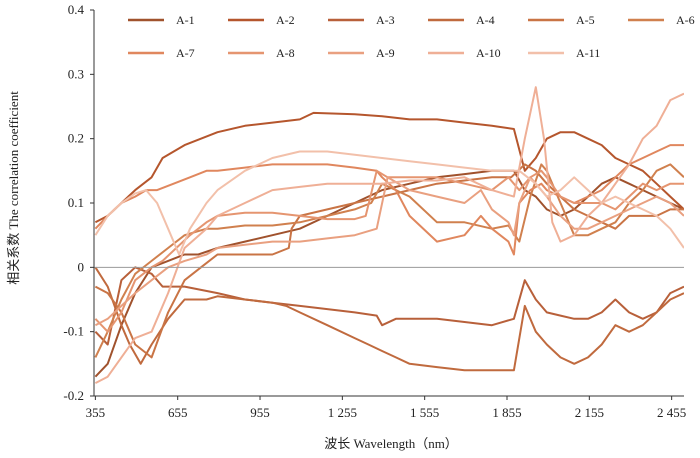  Describe the element at coordinates (488, 53) in the screenshot. I see `legend-label: A-10` at that location.